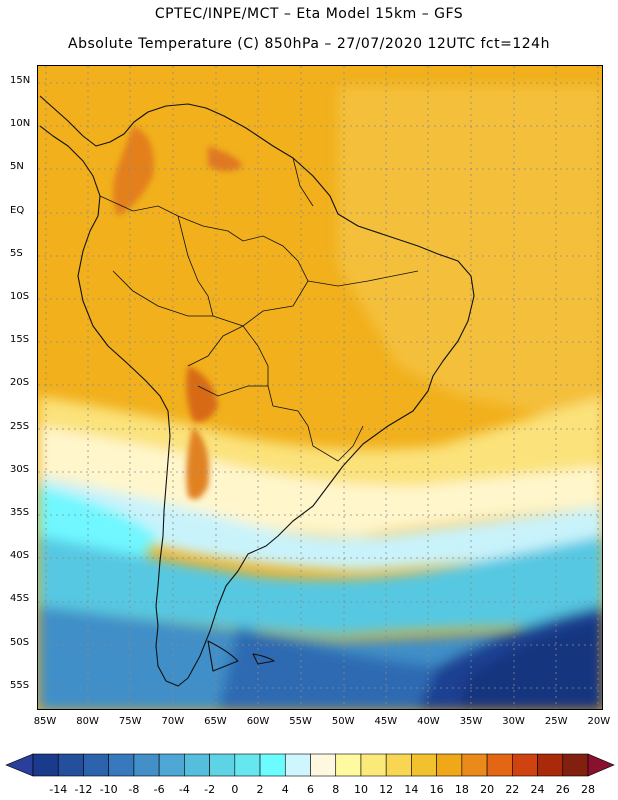 Image resolution: width=618 pixels, height=800 pixels. I want to click on colorbar-label: -6, so click(159, 789).